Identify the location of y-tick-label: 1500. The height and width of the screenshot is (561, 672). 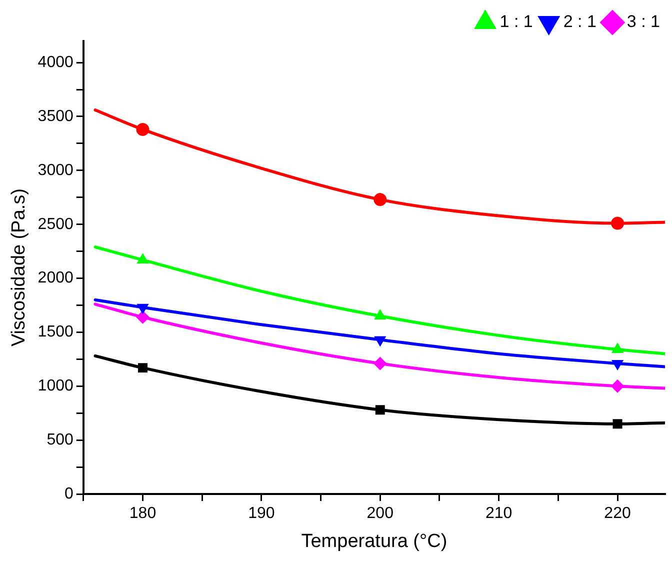
(56, 332).